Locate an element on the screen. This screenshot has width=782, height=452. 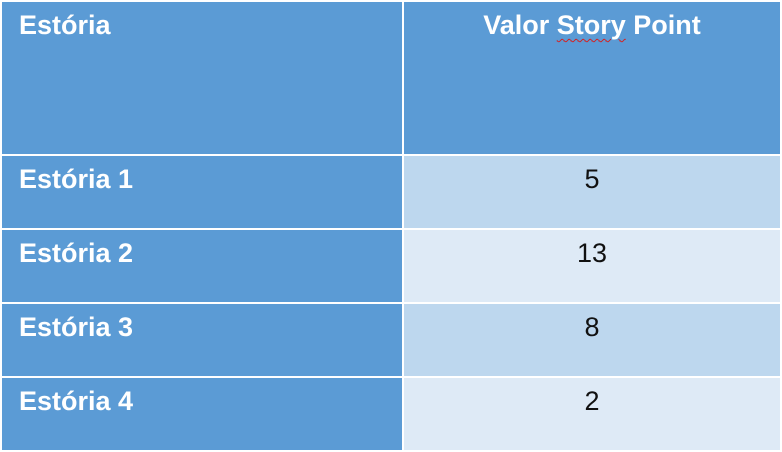
row-name-cell: Estória 4 is located at coordinates (202, 414).